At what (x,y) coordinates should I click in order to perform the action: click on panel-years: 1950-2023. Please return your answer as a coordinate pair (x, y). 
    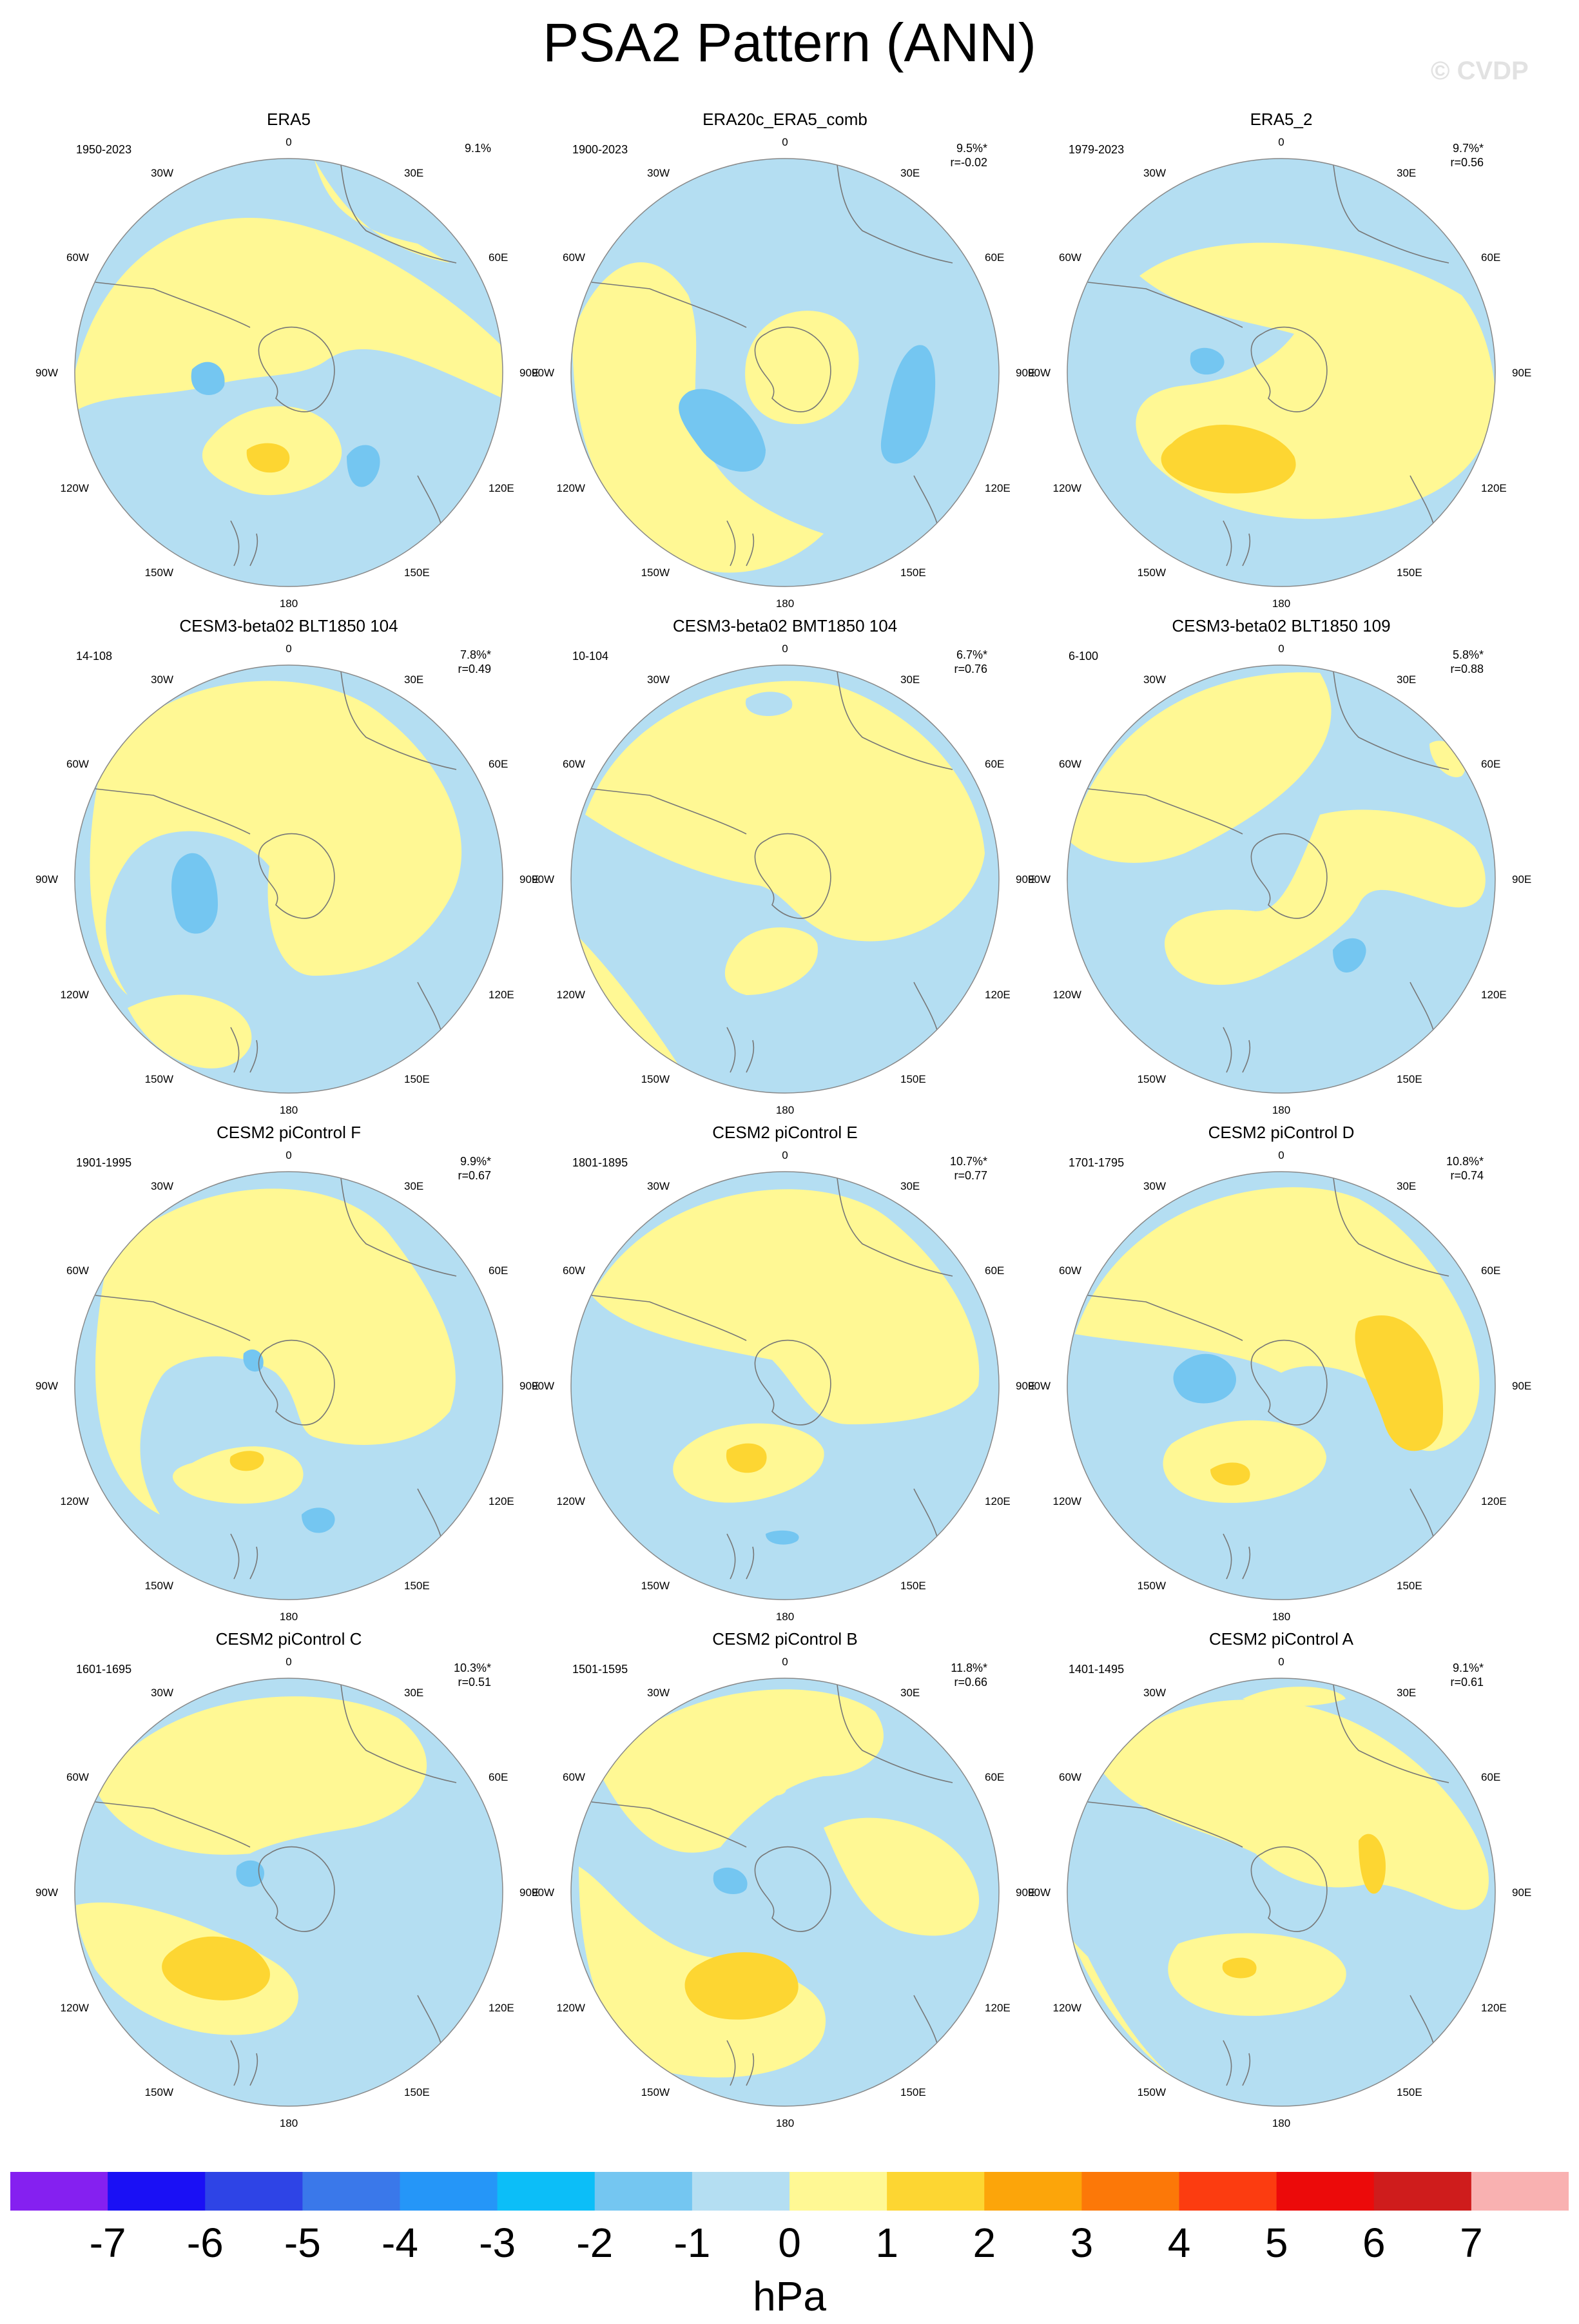
    Looking at the image, I should click on (103, 149).